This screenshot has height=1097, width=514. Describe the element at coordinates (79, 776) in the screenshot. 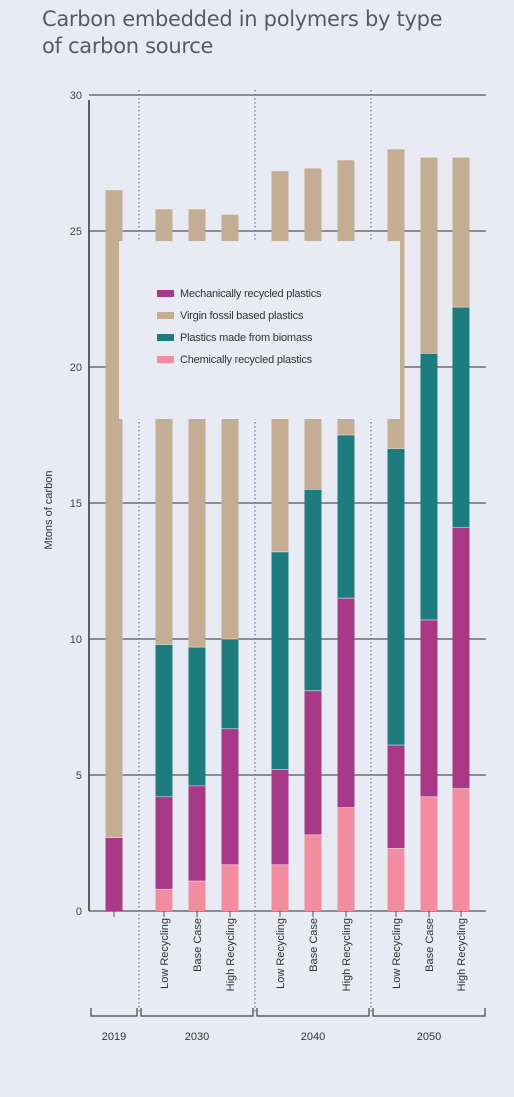

I see `y-tick-label: 5` at that location.